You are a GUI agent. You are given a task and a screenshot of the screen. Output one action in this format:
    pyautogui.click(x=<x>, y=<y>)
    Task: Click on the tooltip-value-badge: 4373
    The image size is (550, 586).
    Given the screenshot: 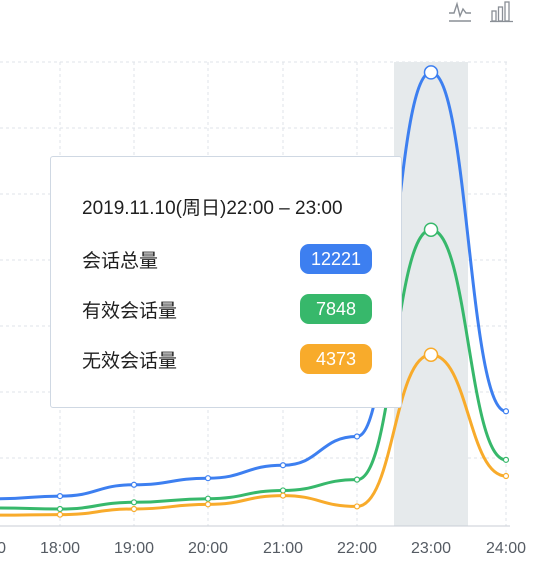 What is the action you would take?
    pyautogui.click(x=336, y=359)
    